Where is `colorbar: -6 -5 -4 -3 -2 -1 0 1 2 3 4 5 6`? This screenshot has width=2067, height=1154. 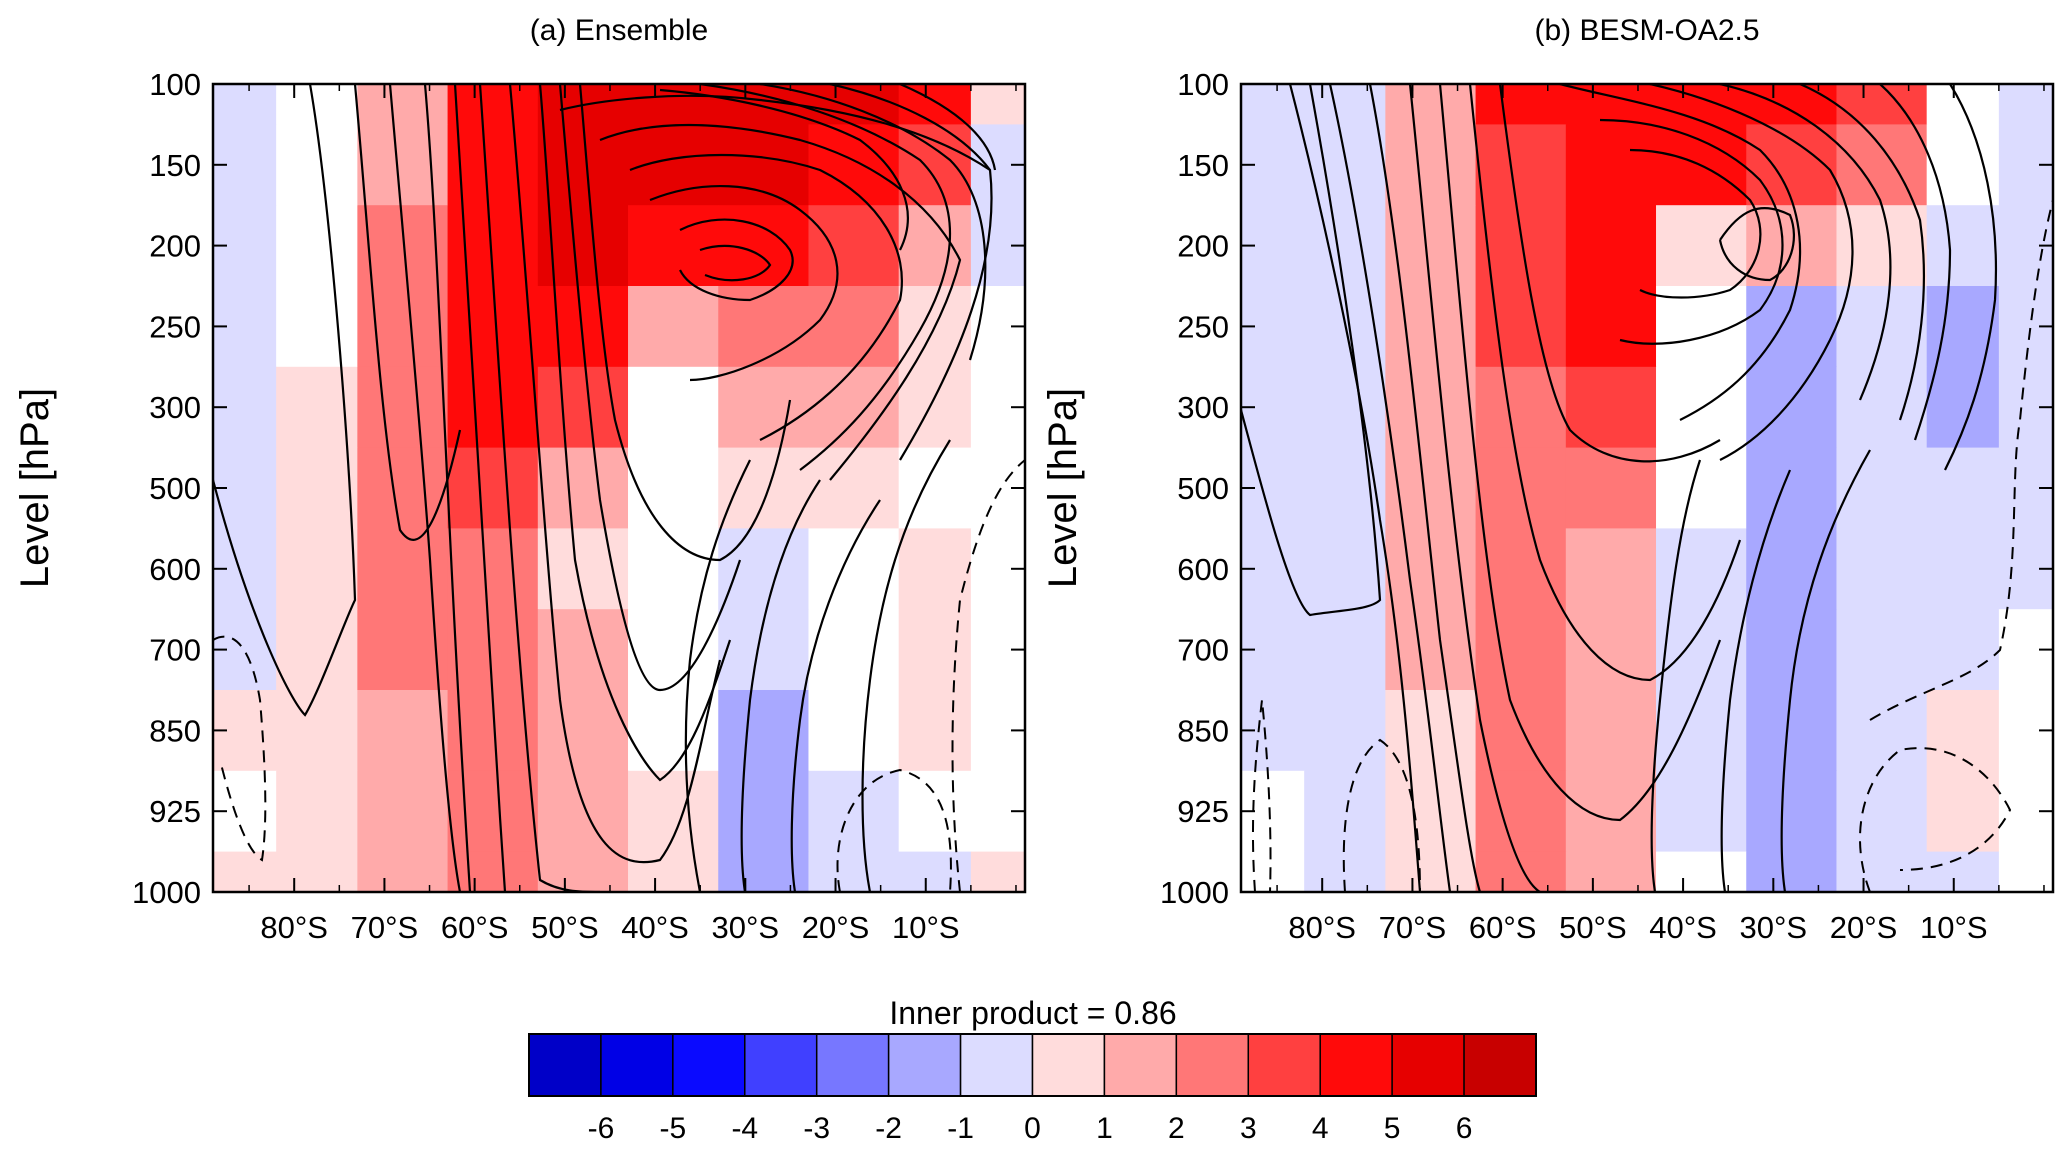
colorbar: -6 -5 -4 -3 -2 -1 0 1 2 3 4 5 6 is located at coordinates (1032, 1089).